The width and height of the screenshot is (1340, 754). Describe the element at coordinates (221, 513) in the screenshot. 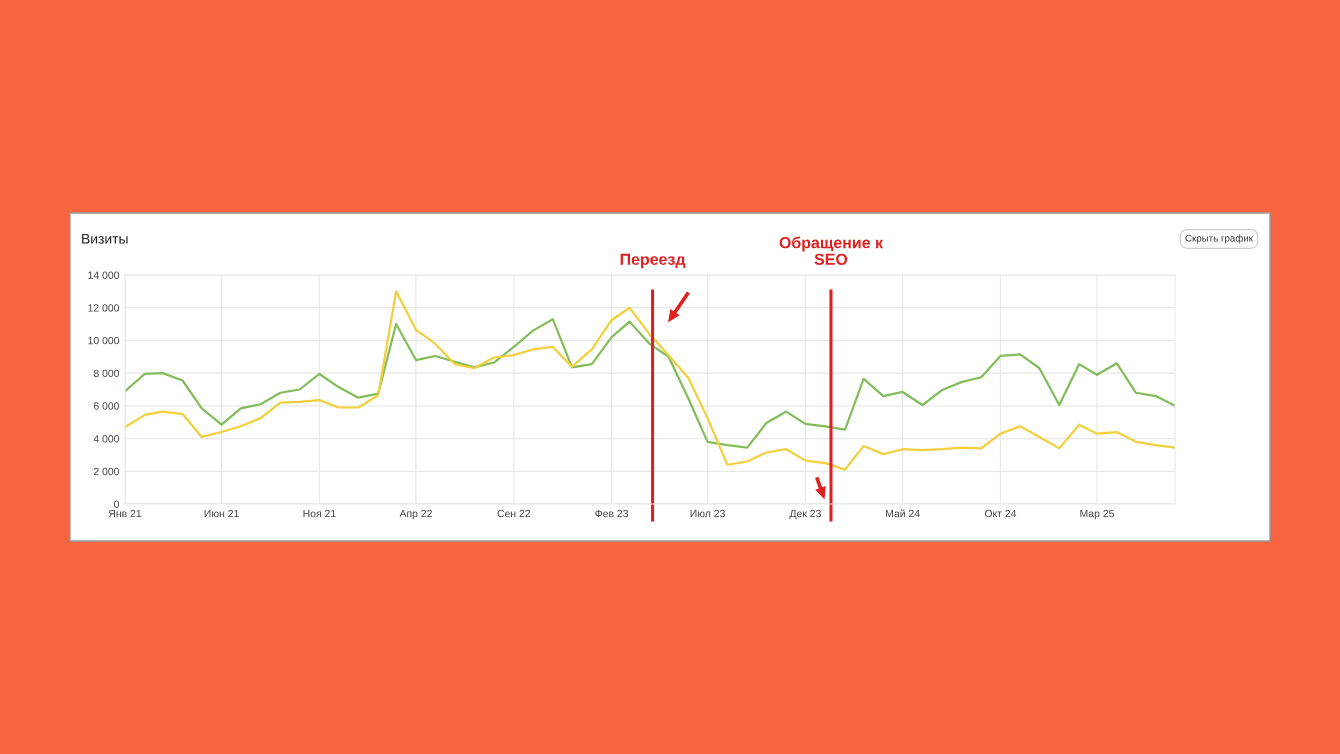

I see `x-tick-label: Июн 21` at that location.